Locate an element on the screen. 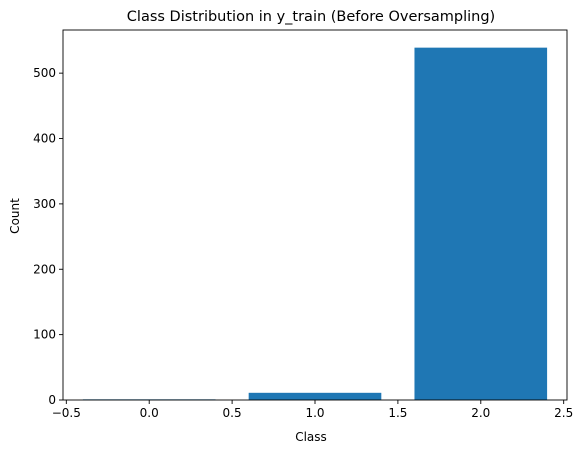 The image size is (576, 453). x-tick-label: 1.0 is located at coordinates (314, 413).